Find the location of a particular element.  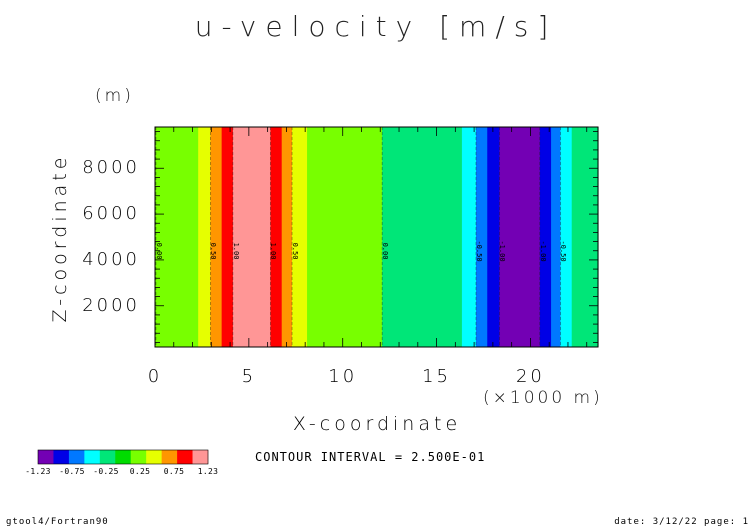

colorbar-label-1: -0.75 is located at coordinates (72, 471).